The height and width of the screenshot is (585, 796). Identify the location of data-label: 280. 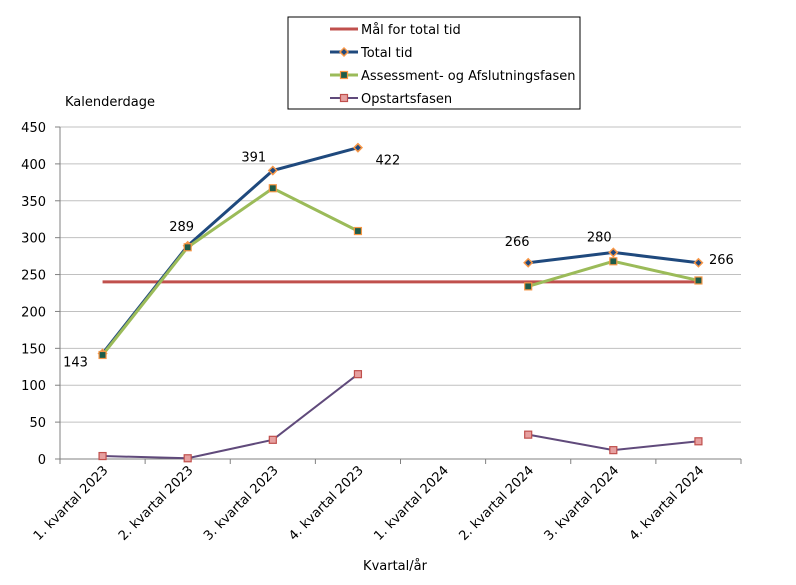
(599, 237).